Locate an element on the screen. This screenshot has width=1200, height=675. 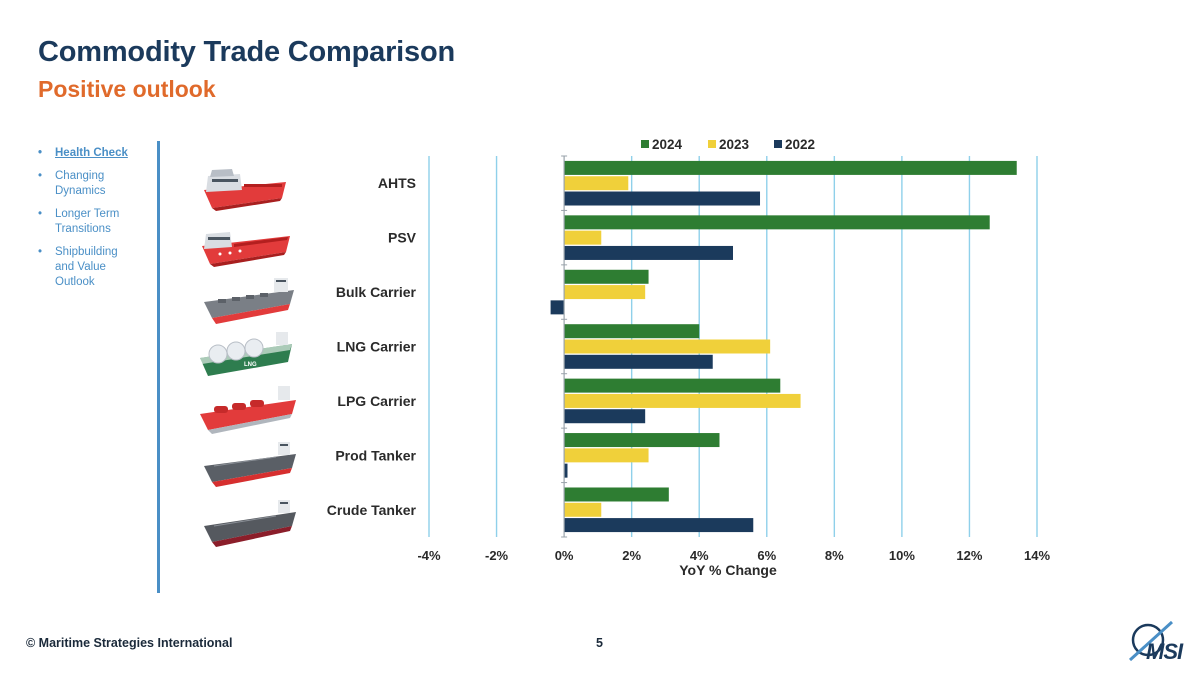
x-tick-label: 14% is located at coordinates (1037, 555).